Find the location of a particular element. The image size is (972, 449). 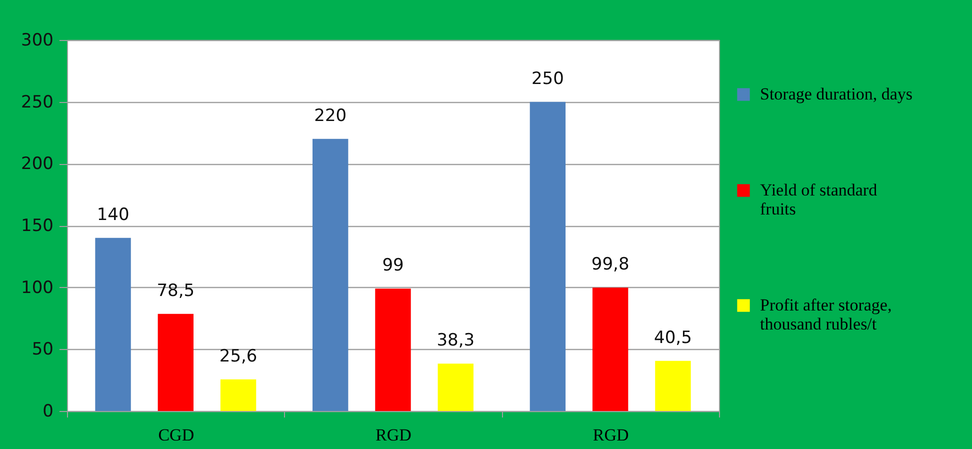

data-label: 78,5 is located at coordinates (175, 290).